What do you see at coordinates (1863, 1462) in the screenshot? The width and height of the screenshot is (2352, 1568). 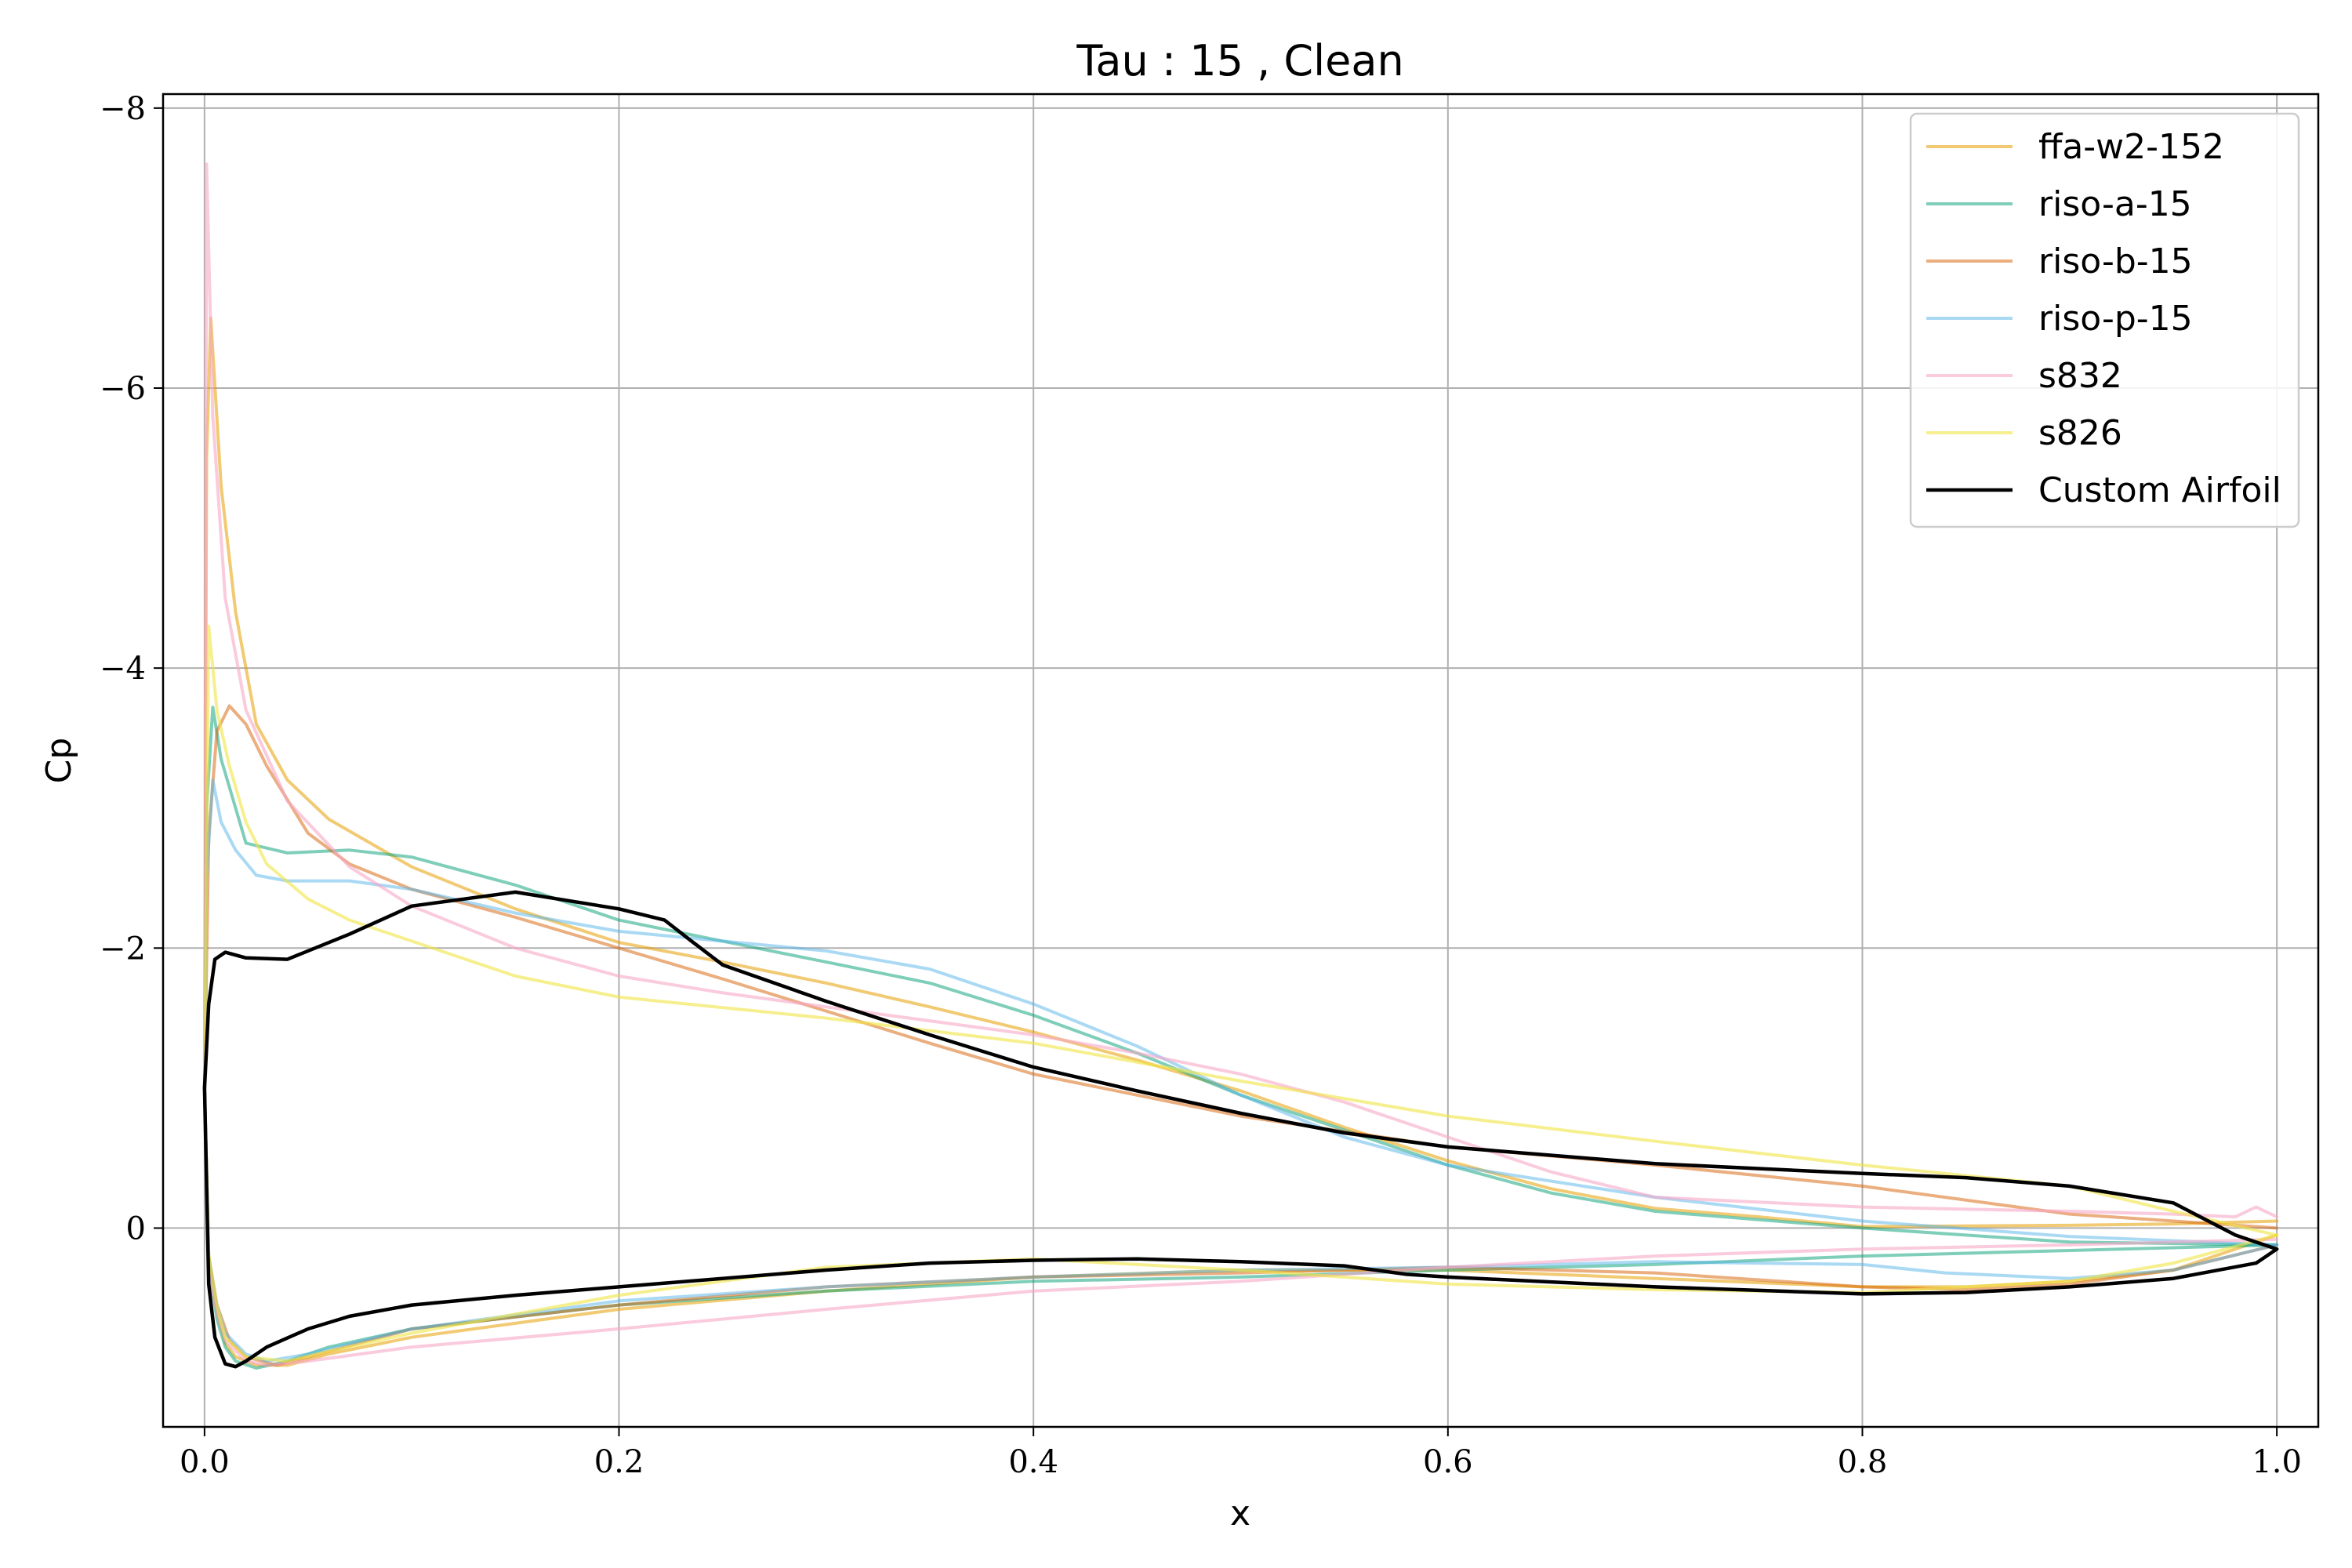 I see `x-tick-label: 0.8` at bounding box center [1863, 1462].